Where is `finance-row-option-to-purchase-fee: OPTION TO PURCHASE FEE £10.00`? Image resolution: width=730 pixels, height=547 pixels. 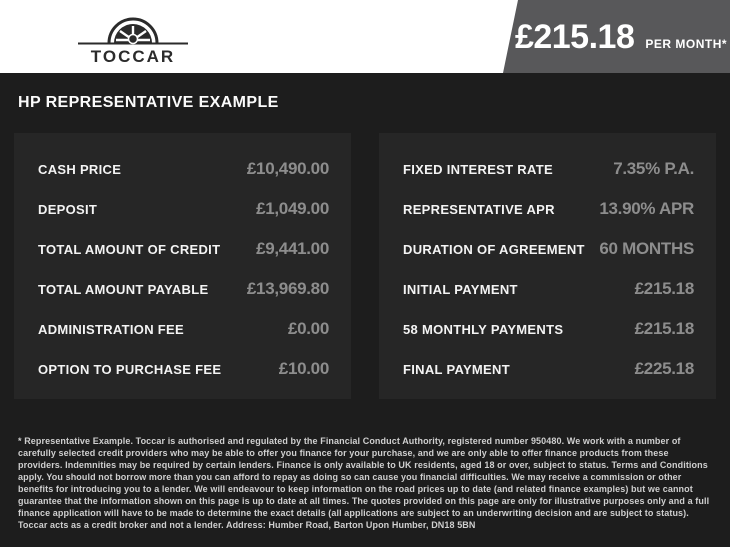
finance-row-option-to-purchase-fee: OPTION TO PURCHASE FEE £10.00 is located at coordinates (182, 369).